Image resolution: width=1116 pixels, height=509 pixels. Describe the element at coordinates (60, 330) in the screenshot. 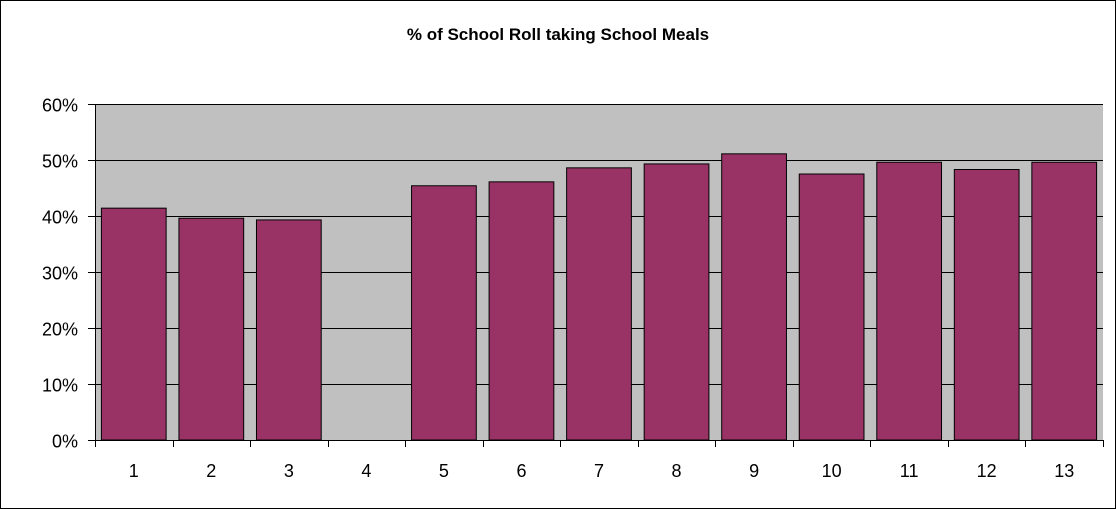

I see `y-tick-label: 20%` at that location.